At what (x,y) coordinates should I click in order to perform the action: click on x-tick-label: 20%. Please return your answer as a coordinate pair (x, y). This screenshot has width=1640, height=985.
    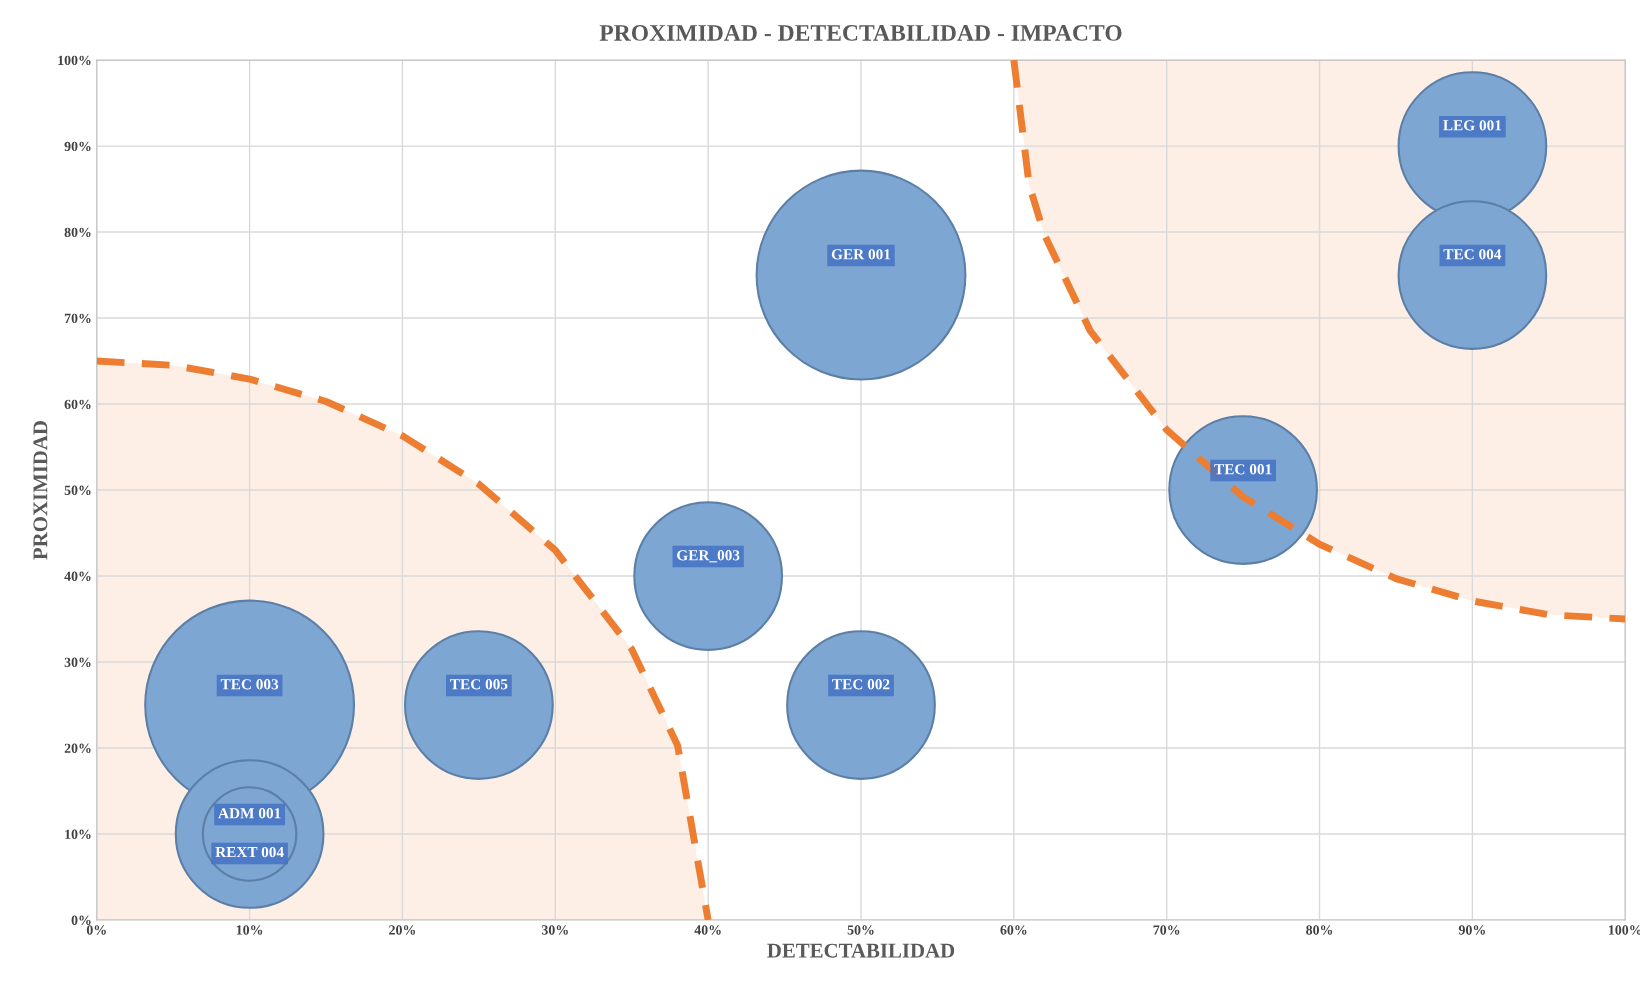
    Looking at the image, I should click on (402, 930).